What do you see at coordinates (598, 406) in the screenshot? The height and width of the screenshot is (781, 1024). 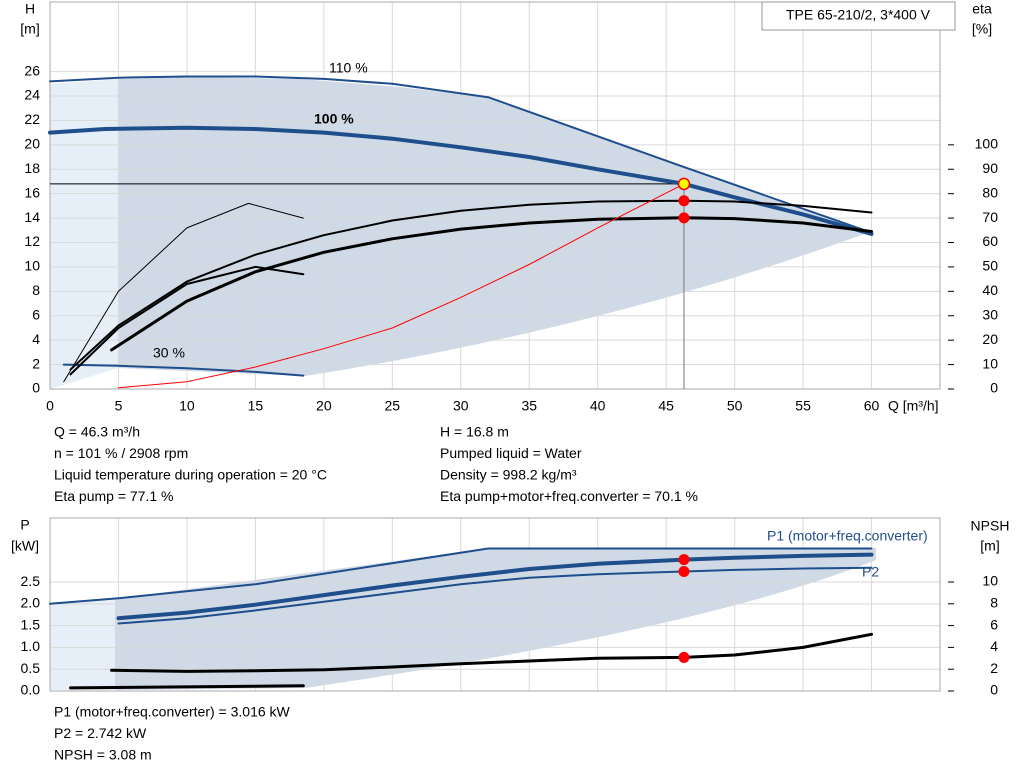 I see `x-tick-label: 40` at bounding box center [598, 406].